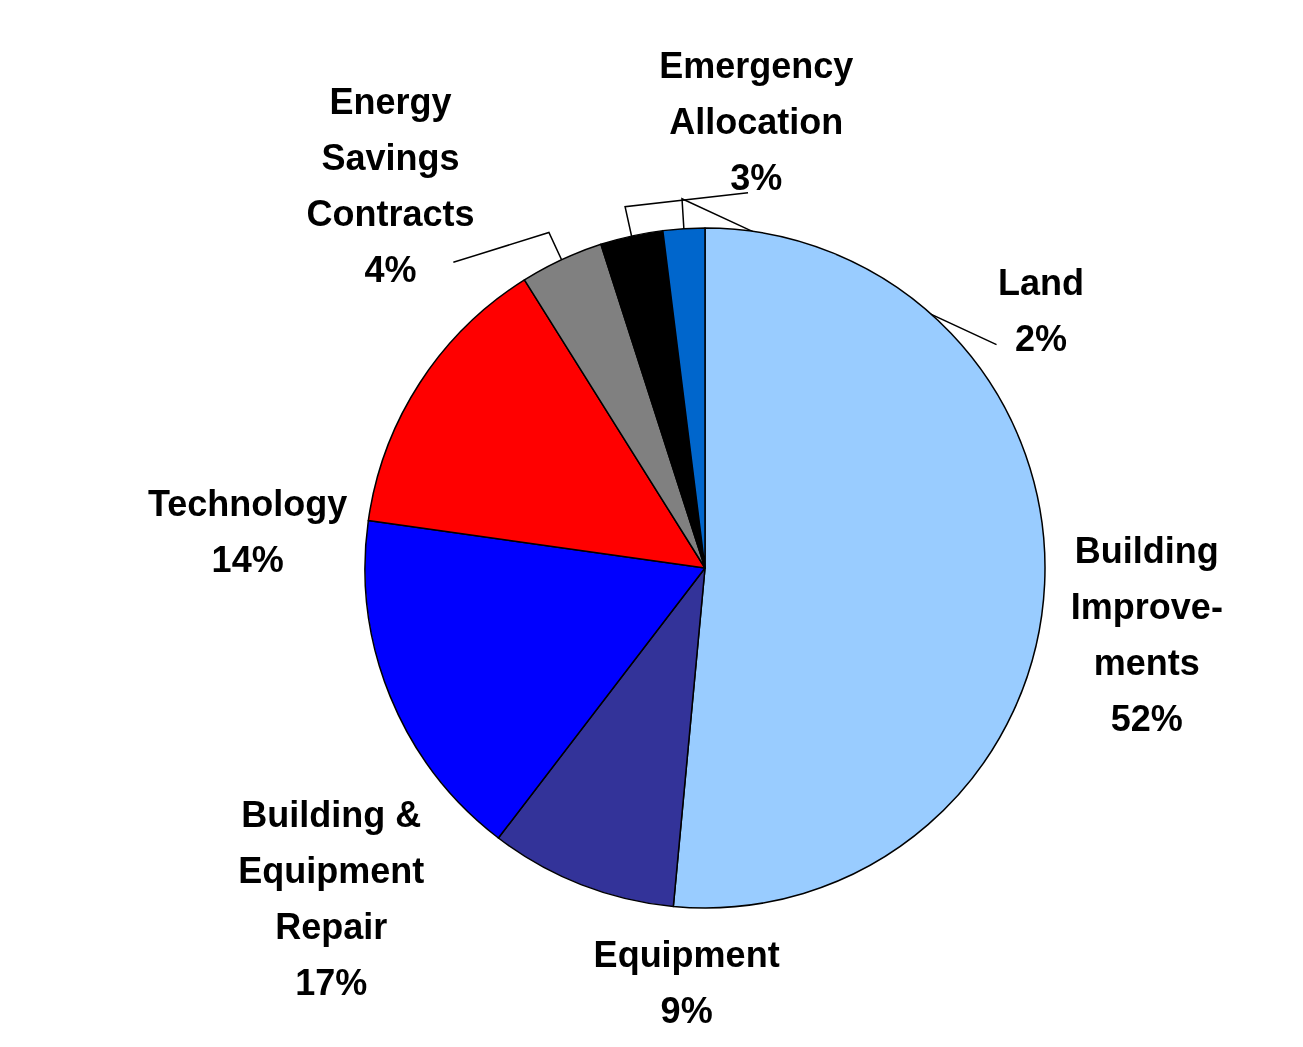  I want to click on data-label: 9%, so click(686, 1011).